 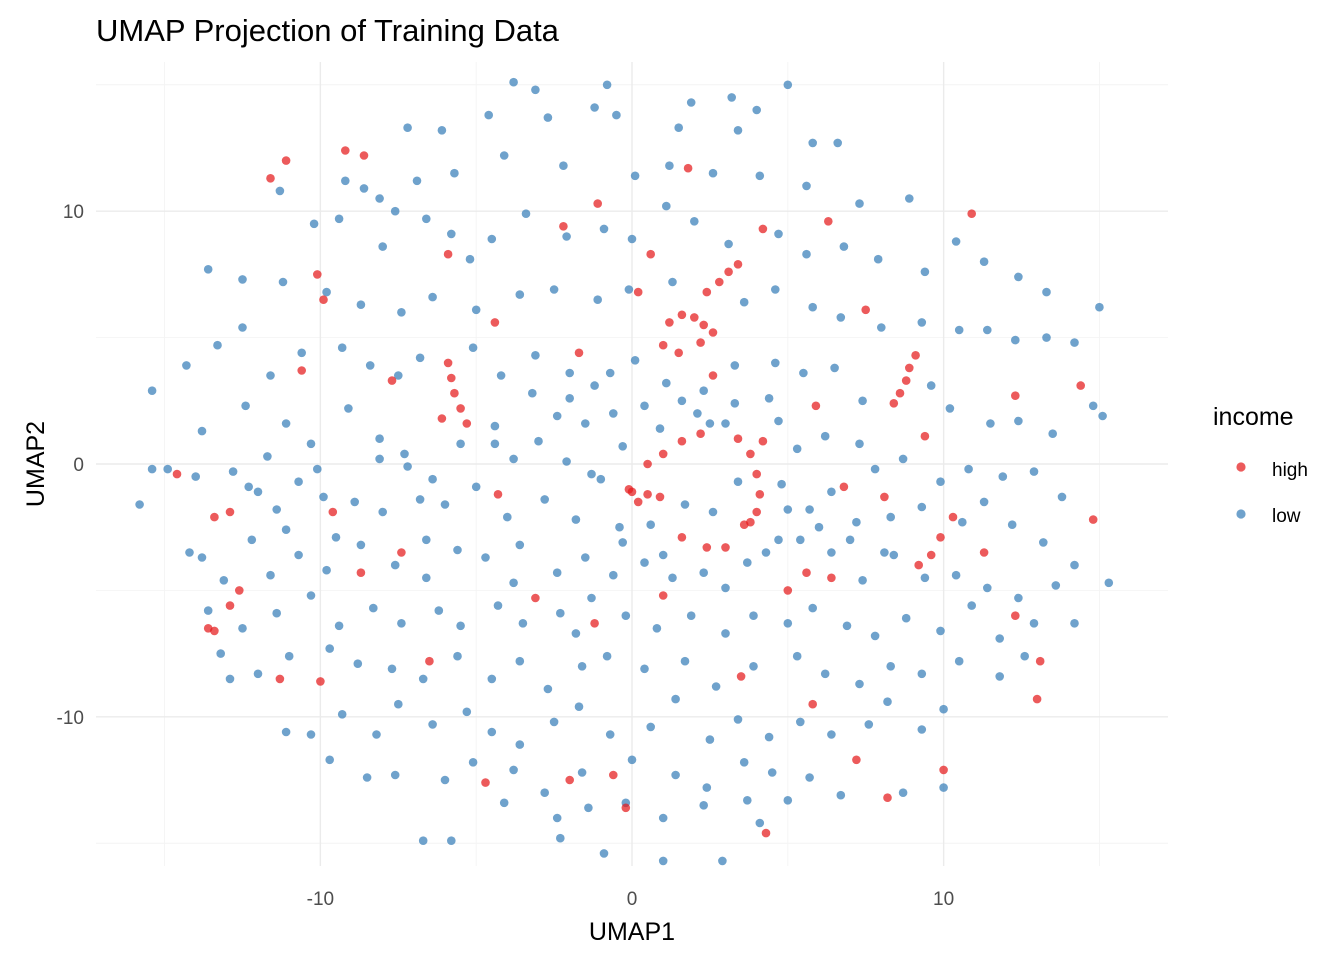 What do you see at coordinates (1241, 467) in the screenshot?
I see `legend-key-high` at bounding box center [1241, 467].